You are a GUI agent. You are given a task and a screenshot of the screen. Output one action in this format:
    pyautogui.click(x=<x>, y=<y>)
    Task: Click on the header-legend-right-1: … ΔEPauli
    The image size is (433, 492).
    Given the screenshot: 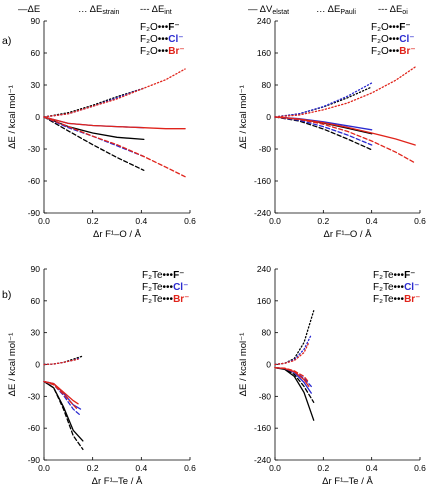 What is the action you would take?
    pyautogui.click(x=336, y=10)
    